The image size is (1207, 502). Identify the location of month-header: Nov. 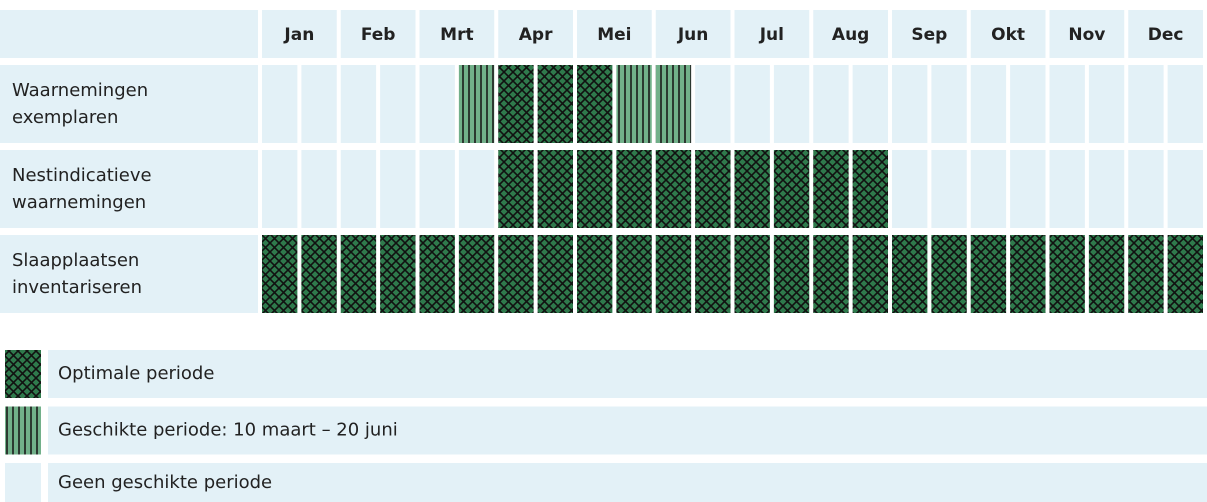
(1086, 35).